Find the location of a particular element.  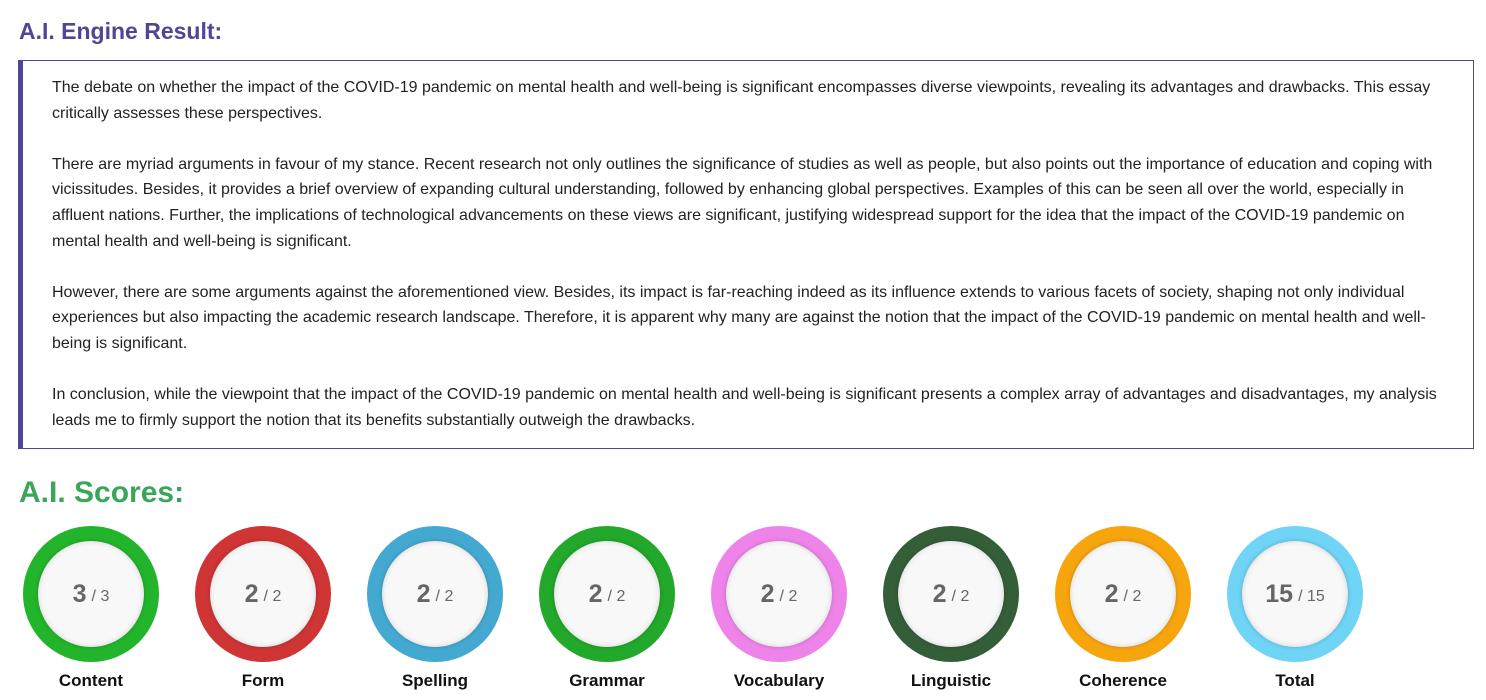

score-card: 2/ 2 Vocabulary is located at coordinates (779, 608).